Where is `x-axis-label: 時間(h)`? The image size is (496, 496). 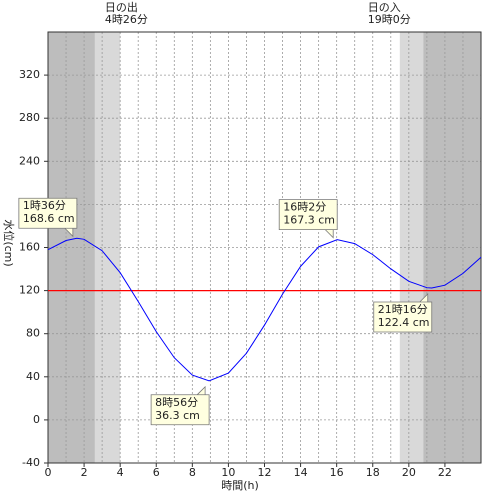
x-axis-label: 時間(h) is located at coordinates (240, 485).